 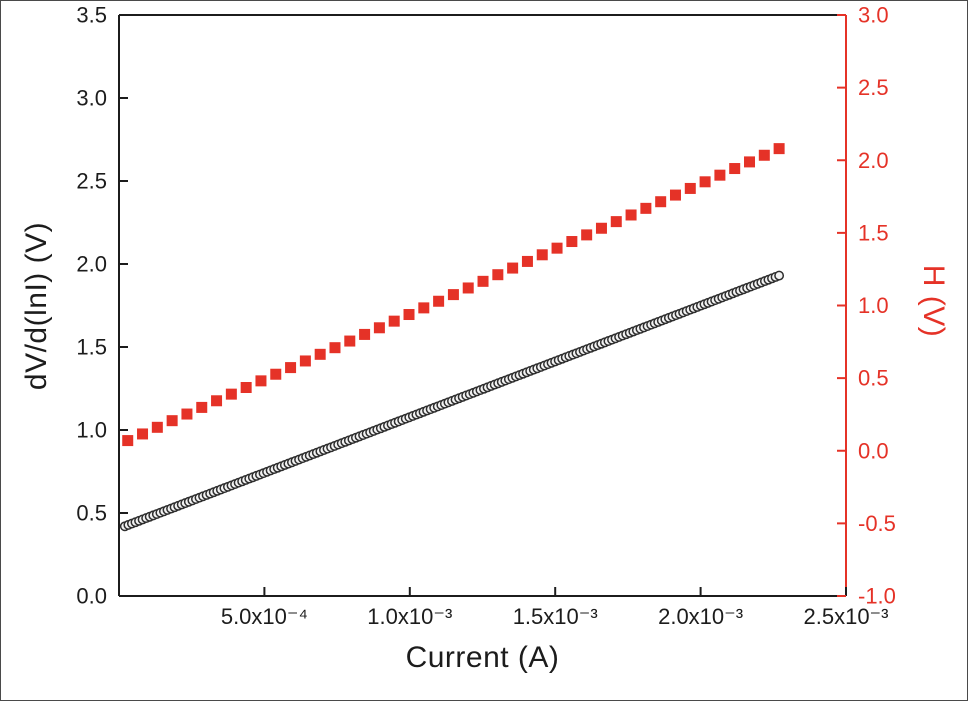 I want to click on x-tick-label: 1.0x10⁻³, so click(x=409, y=616).